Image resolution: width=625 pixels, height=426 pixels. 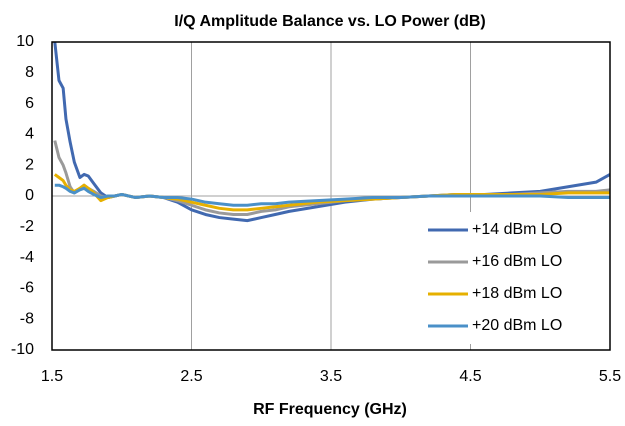 I want to click on x-tick-label: 4.5, so click(x=470, y=376).